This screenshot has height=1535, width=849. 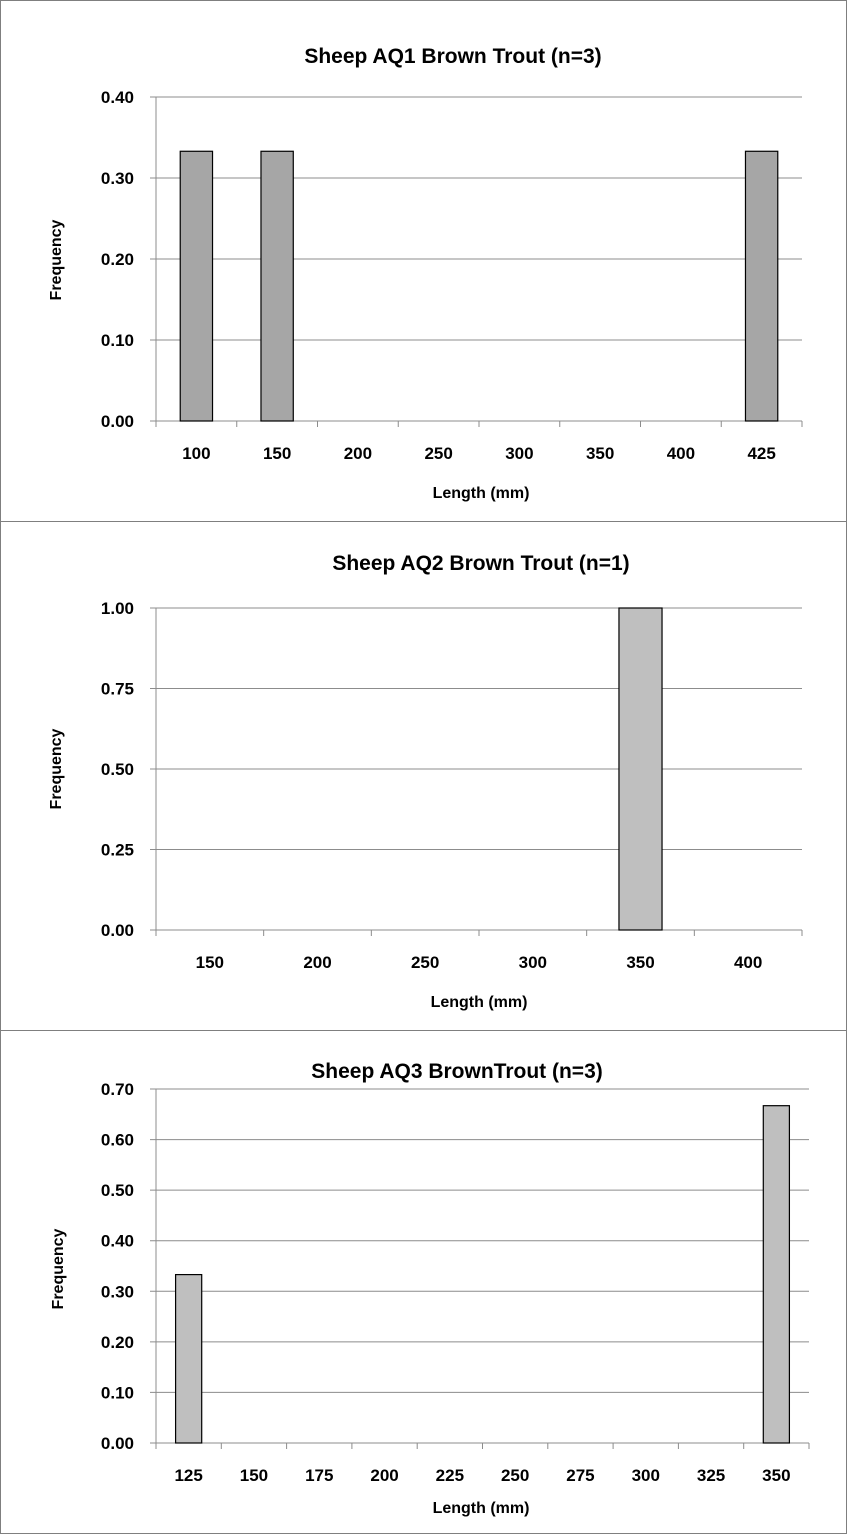 What do you see at coordinates (580, 1475) in the screenshot?
I see `x-tick-label: 275` at bounding box center [580, 1475].